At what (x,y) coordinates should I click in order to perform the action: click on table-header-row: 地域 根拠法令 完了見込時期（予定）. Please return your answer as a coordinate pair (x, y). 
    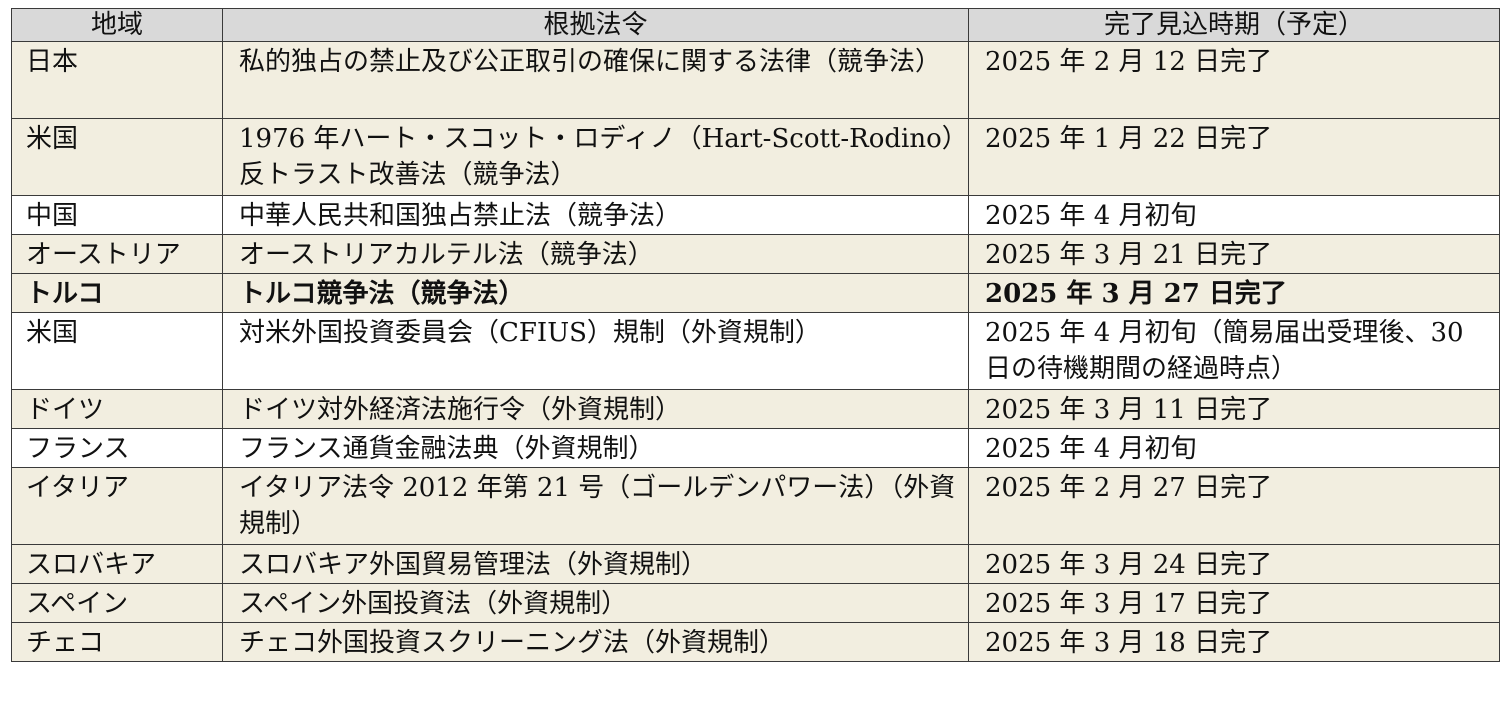
    Looking at the image, I should click on (755, 25).